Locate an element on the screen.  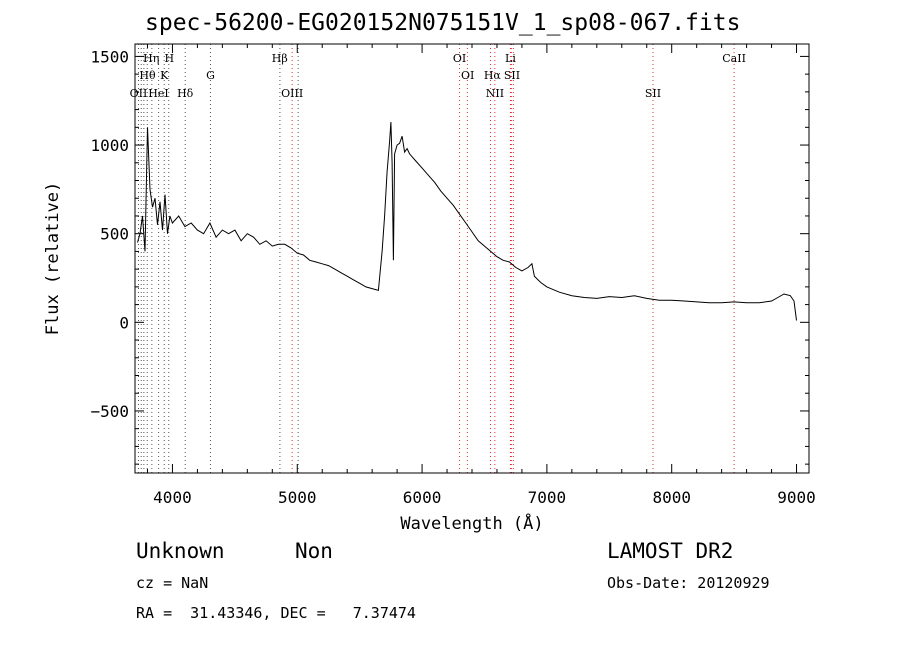
spectral-line-label: Hδ is located at coordinates (185, 93).